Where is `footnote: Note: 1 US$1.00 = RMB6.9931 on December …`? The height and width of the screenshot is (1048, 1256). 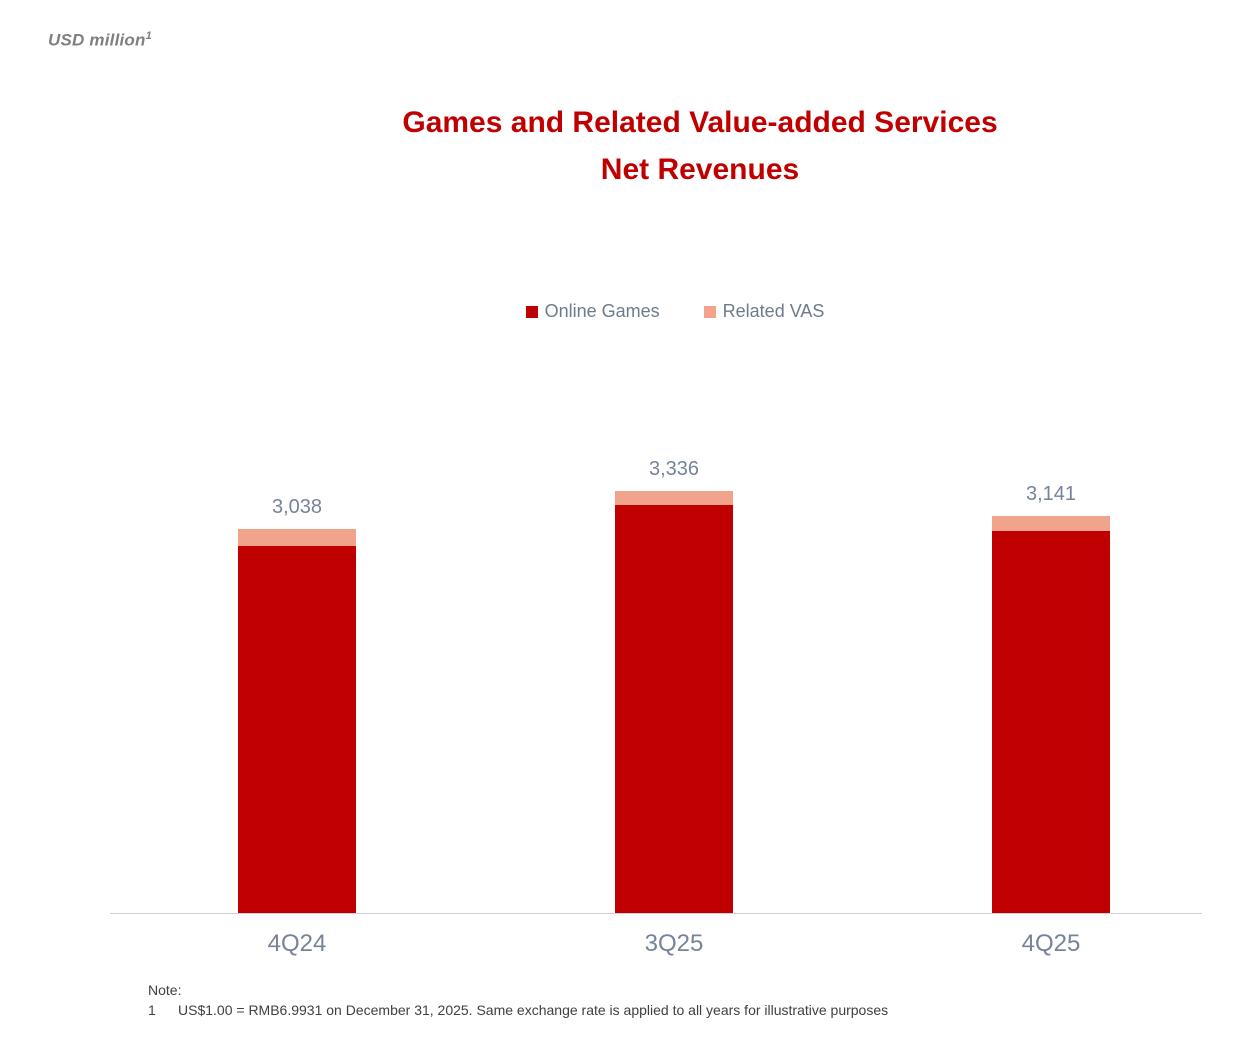 footnote: Note: 1 US$1.00 = RMB6.9931 on December … is located at coordinates (518, 1000).